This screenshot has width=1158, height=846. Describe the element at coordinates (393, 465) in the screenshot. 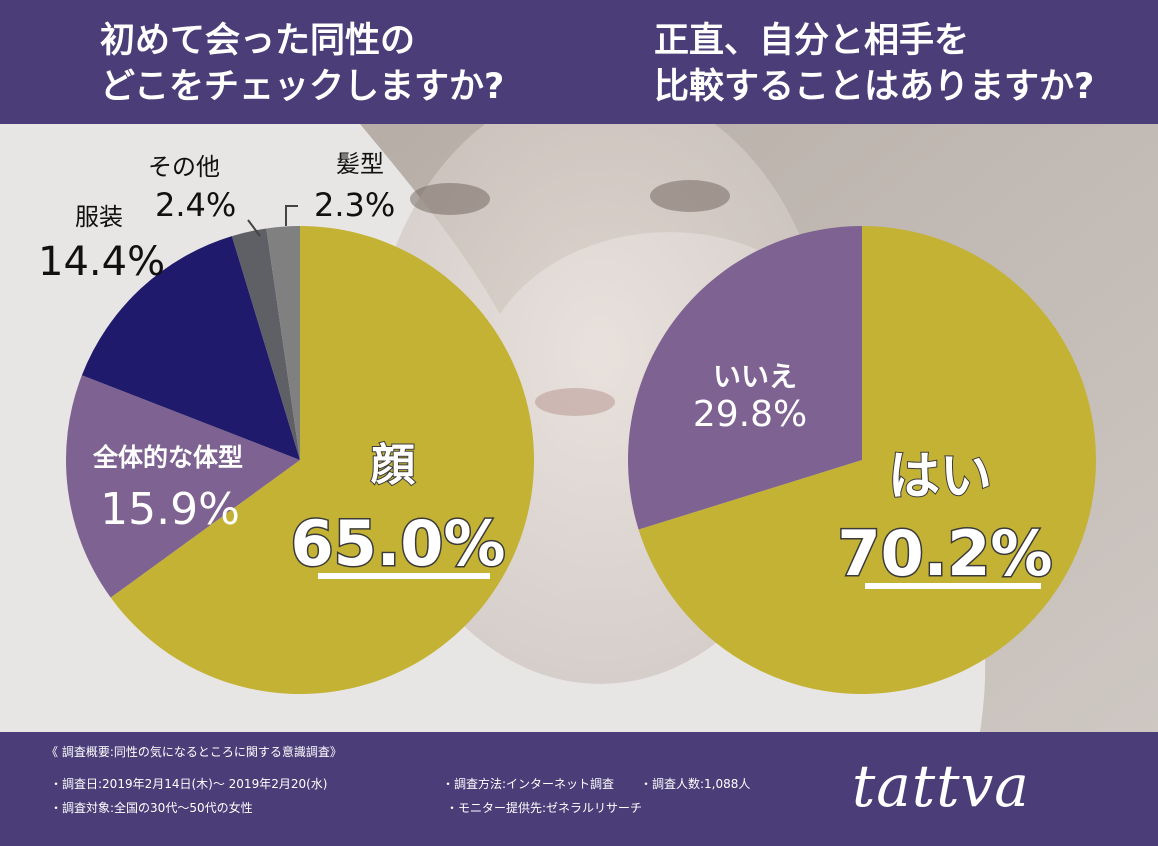

I see `slice-label-face: 顔` at that location.